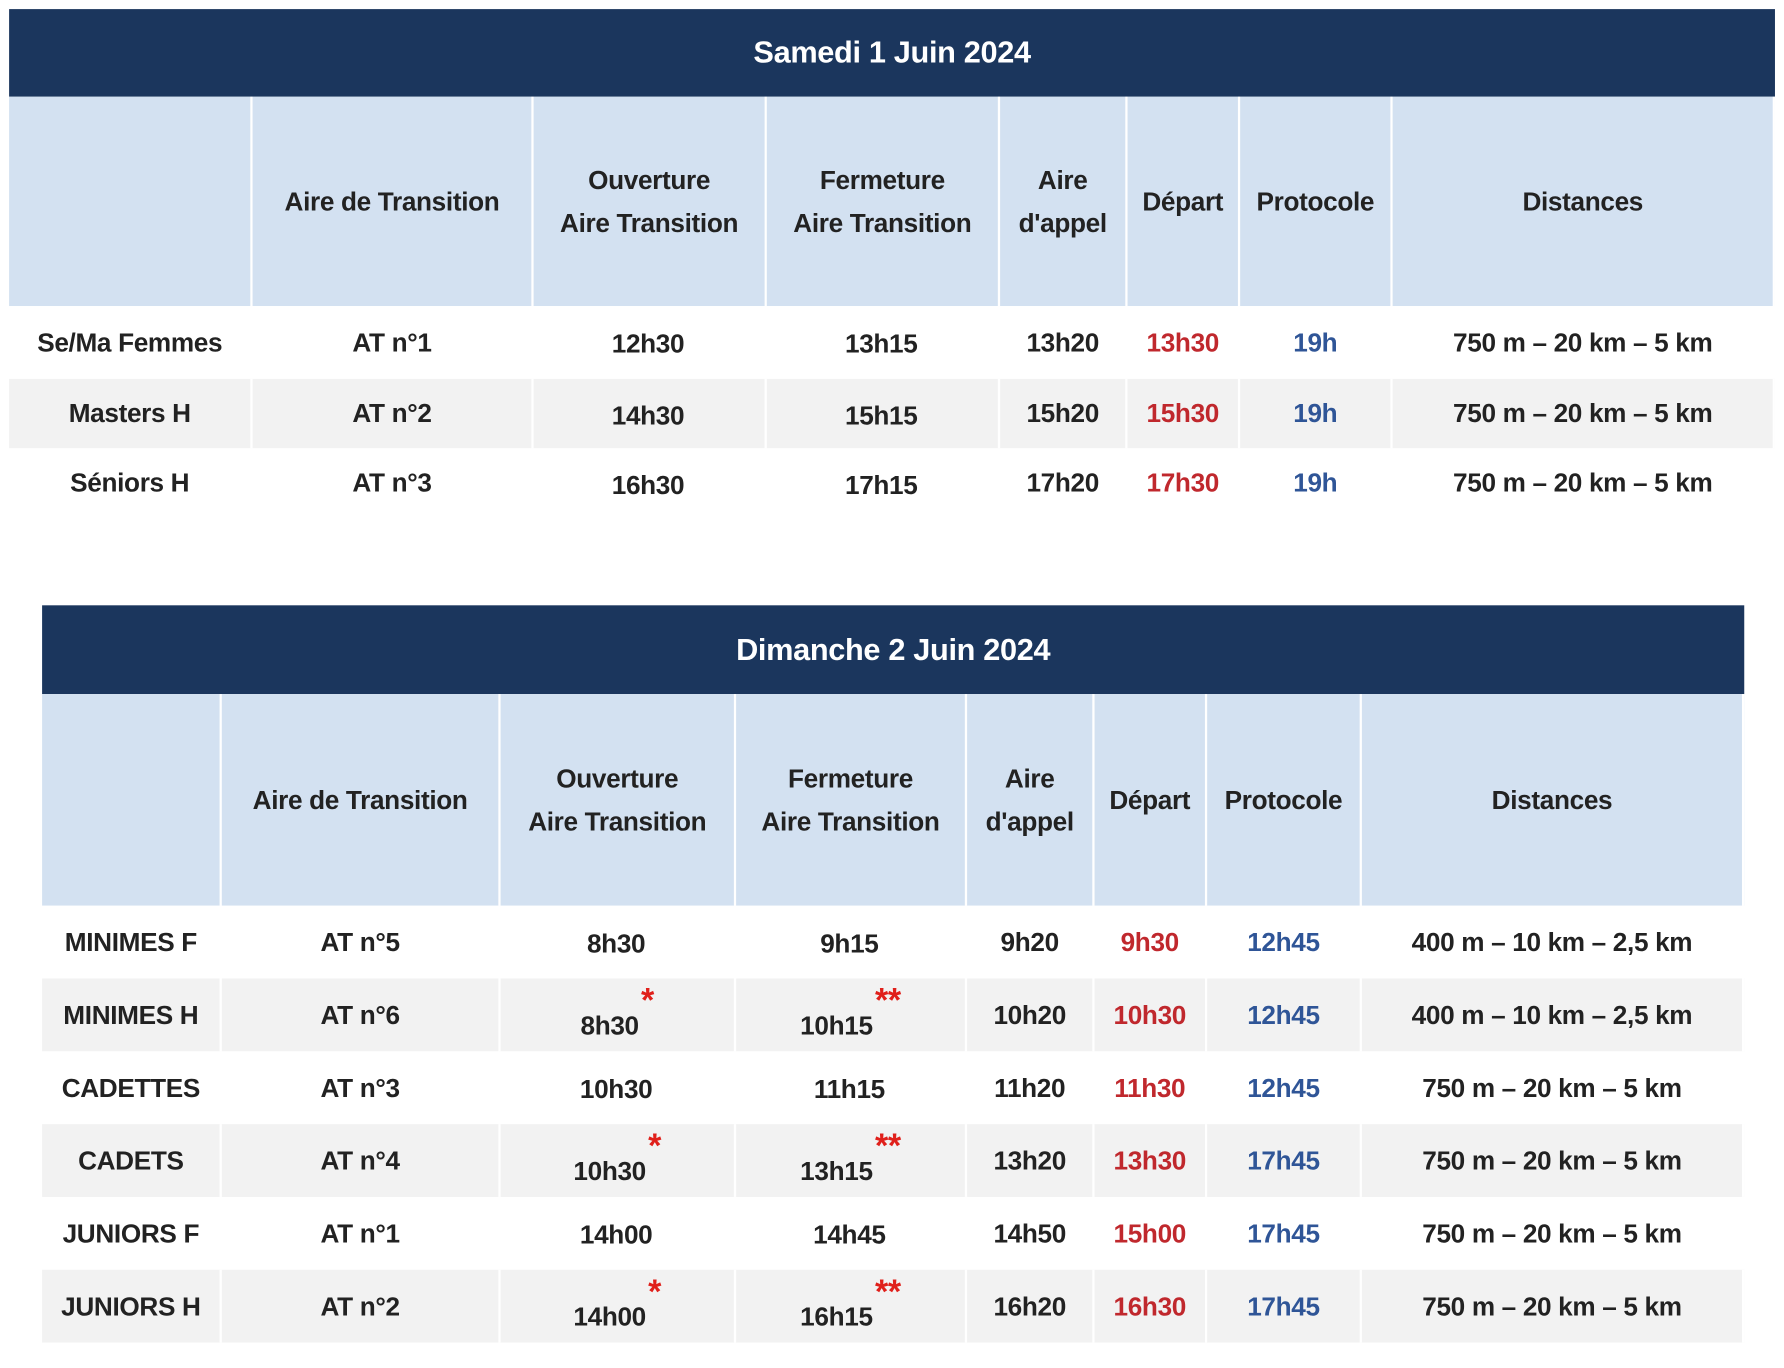 The image size is (1784, 1368). I want to click on category-cell: CADETTES, so click(132, 1088).